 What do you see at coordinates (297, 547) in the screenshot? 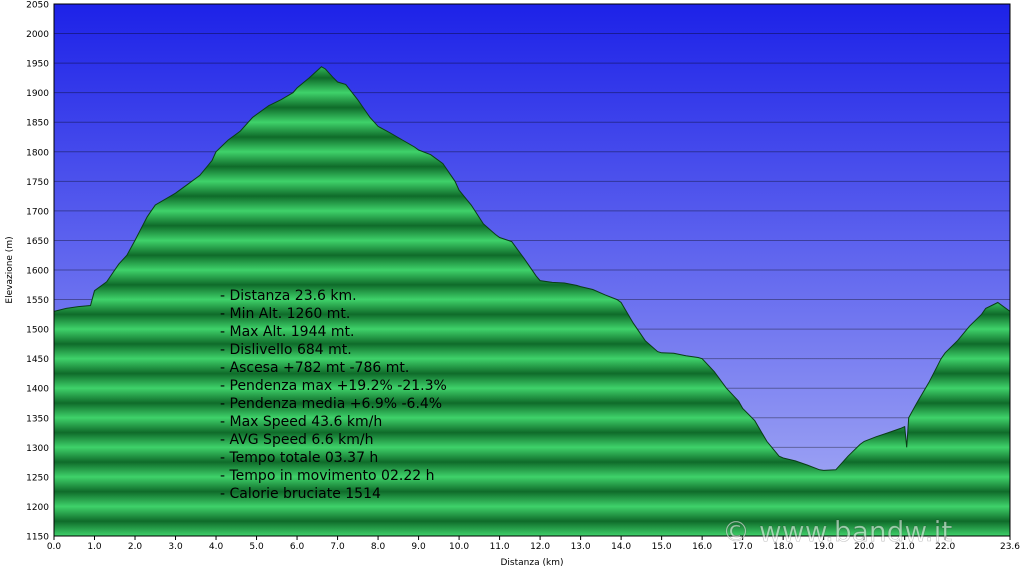
I see `x-tick-label: 6.0` at bounding box center [297, 547].